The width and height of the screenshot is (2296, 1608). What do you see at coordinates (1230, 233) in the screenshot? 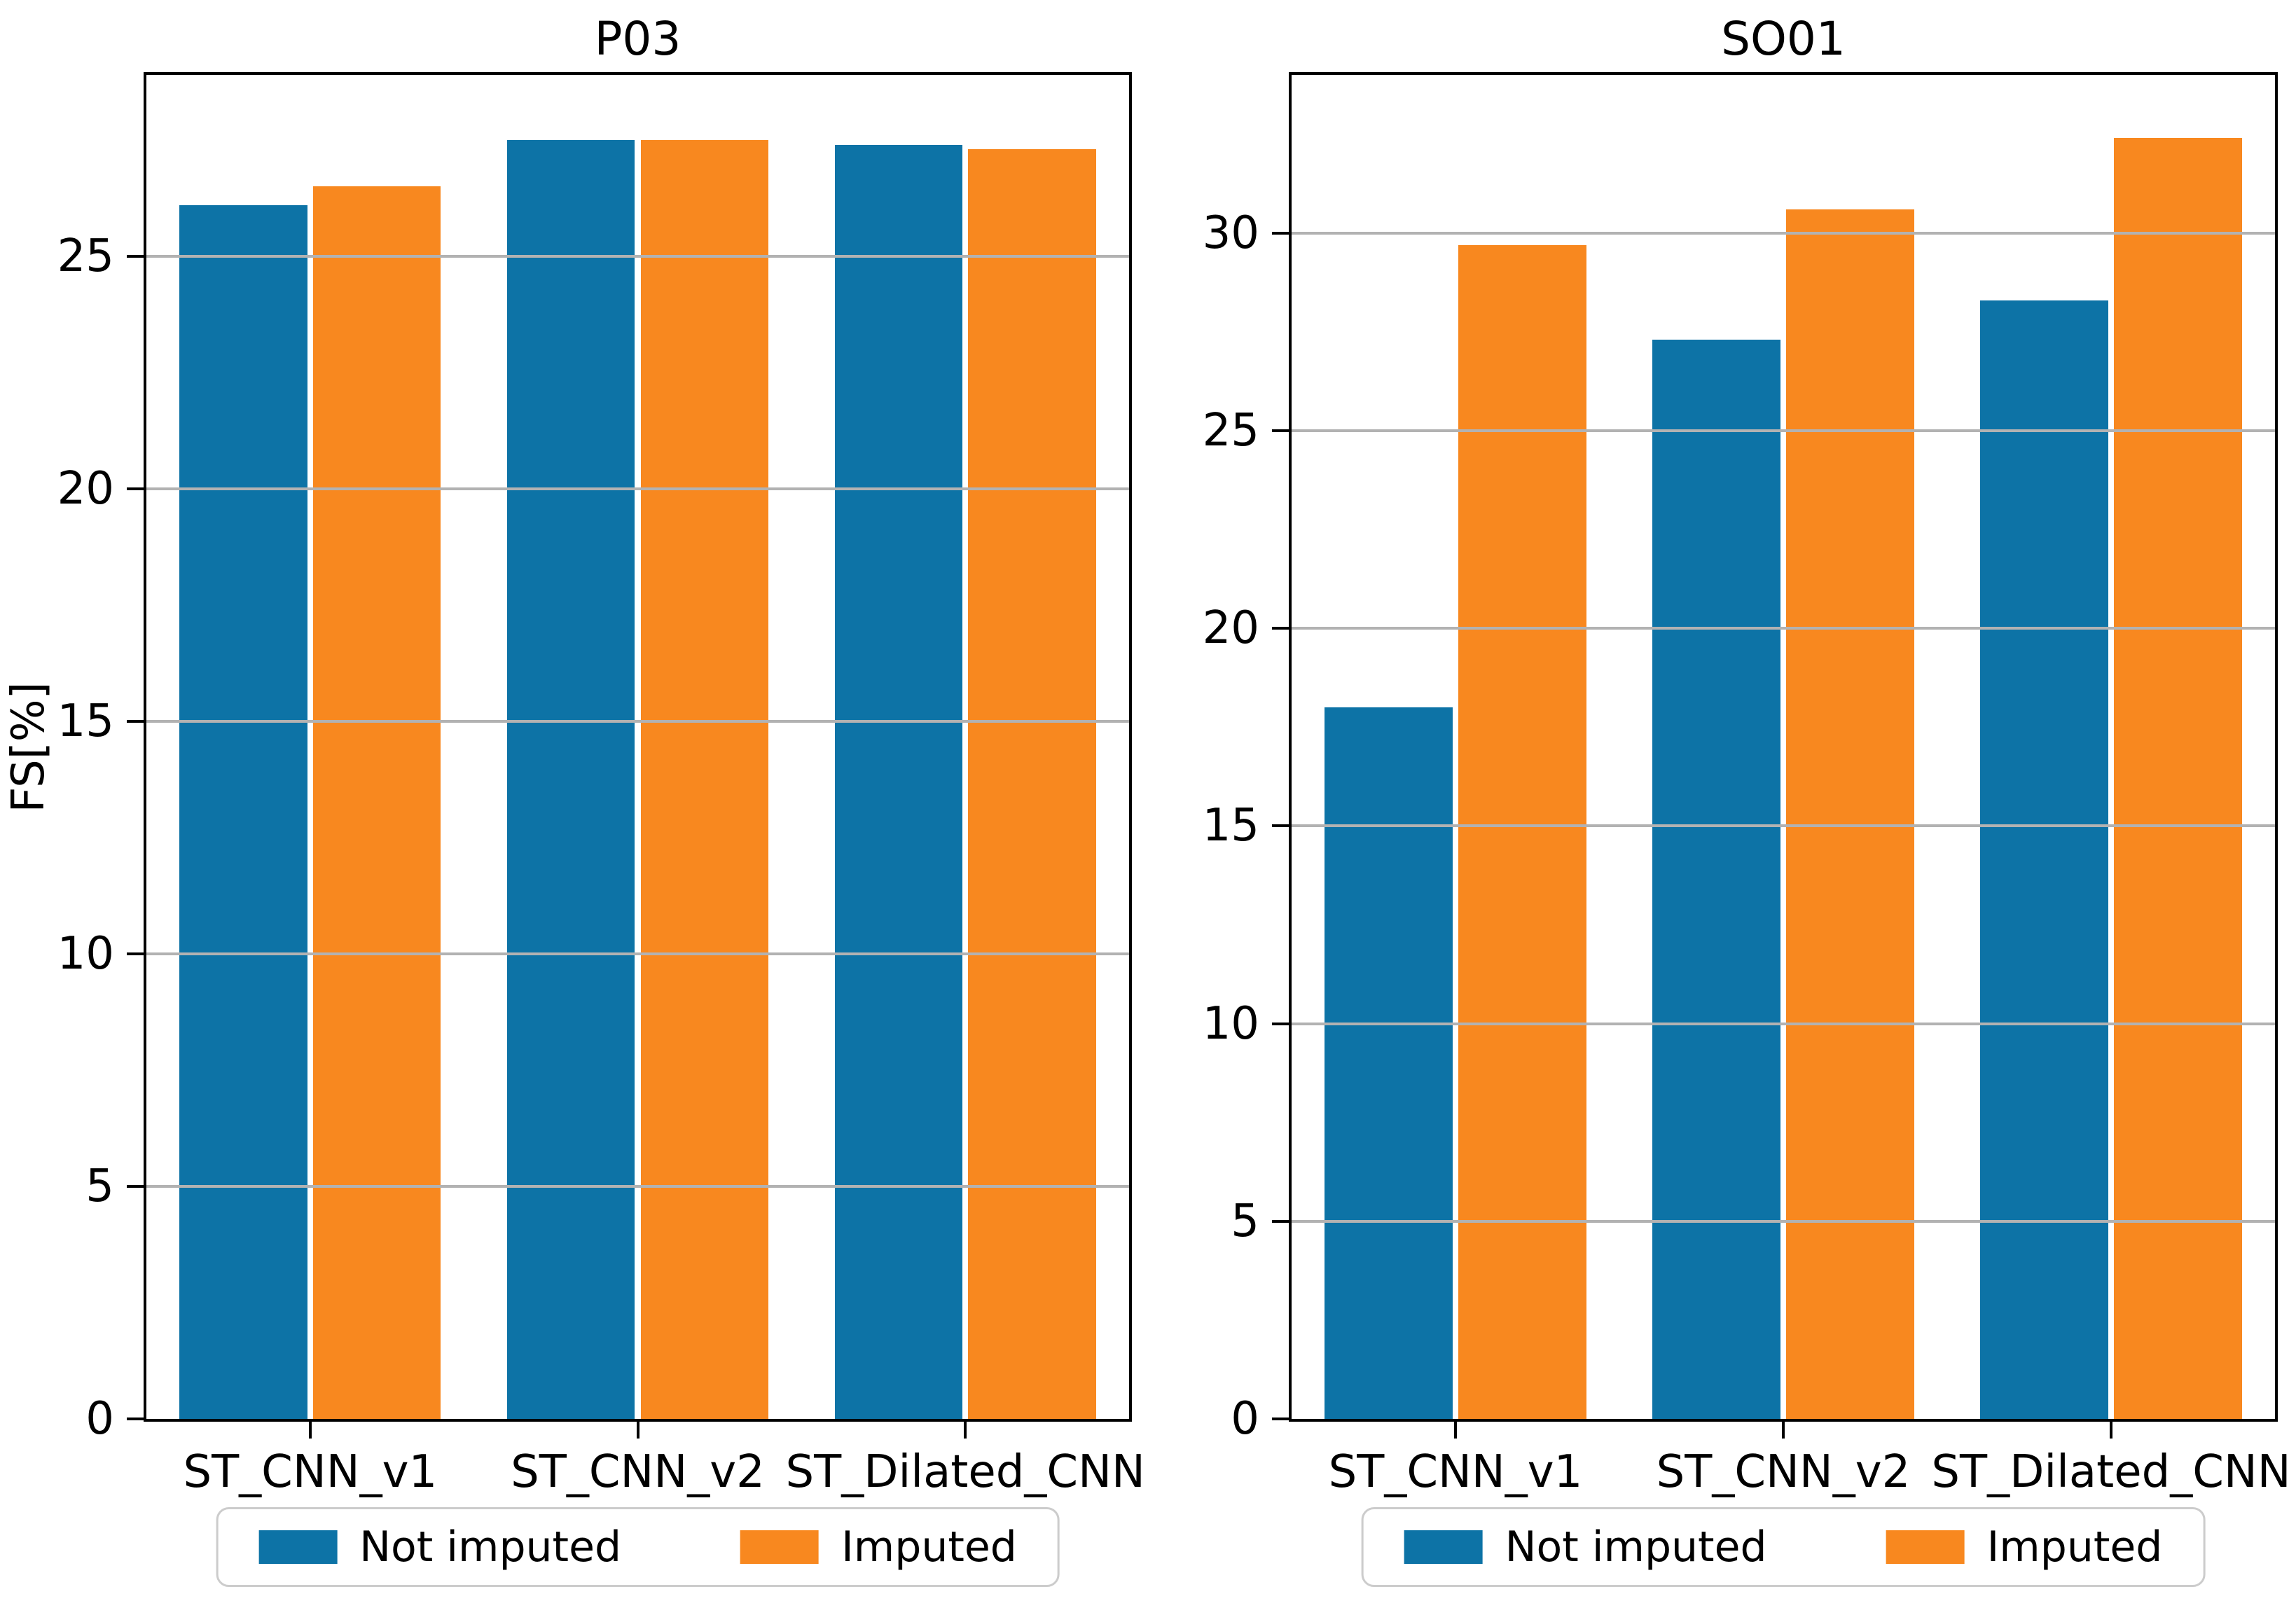
I see `y-tick-label-30: 30` at bounding box center [1230, 233].